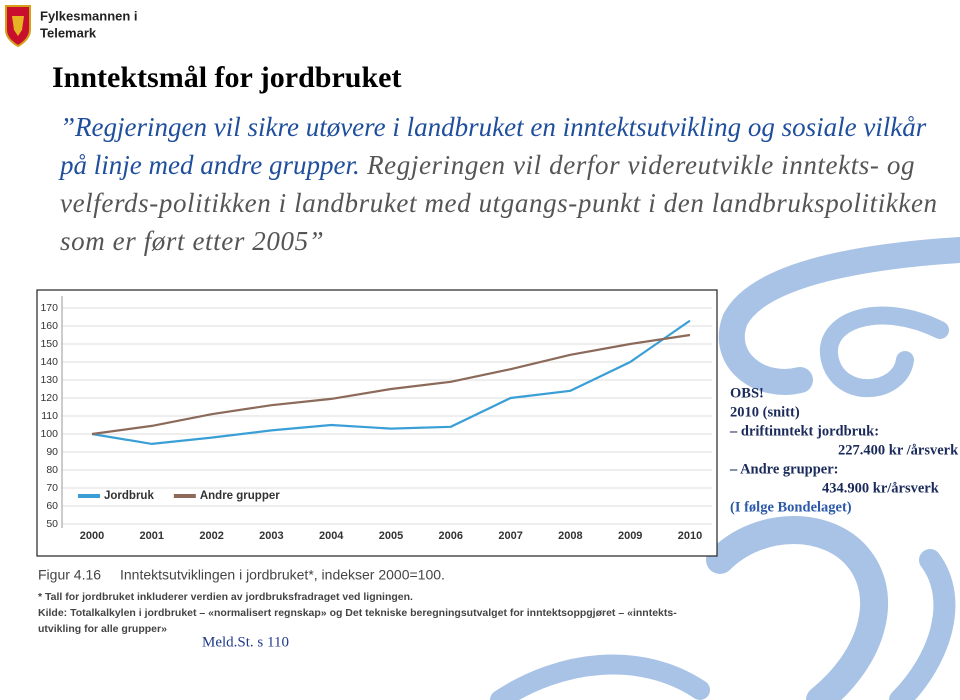  What do you see at coordinates (49, 344) in the screenshot?
I see `y-tick-label: 150` at bounding box center [49, 344].